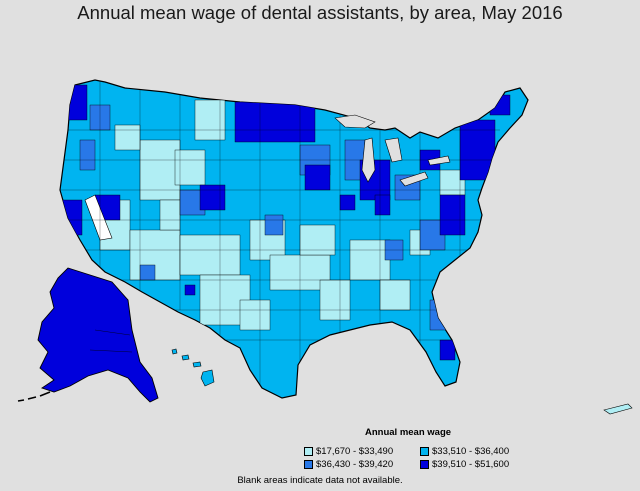  I want to click on hawaii-oahu, so click(185, 357).